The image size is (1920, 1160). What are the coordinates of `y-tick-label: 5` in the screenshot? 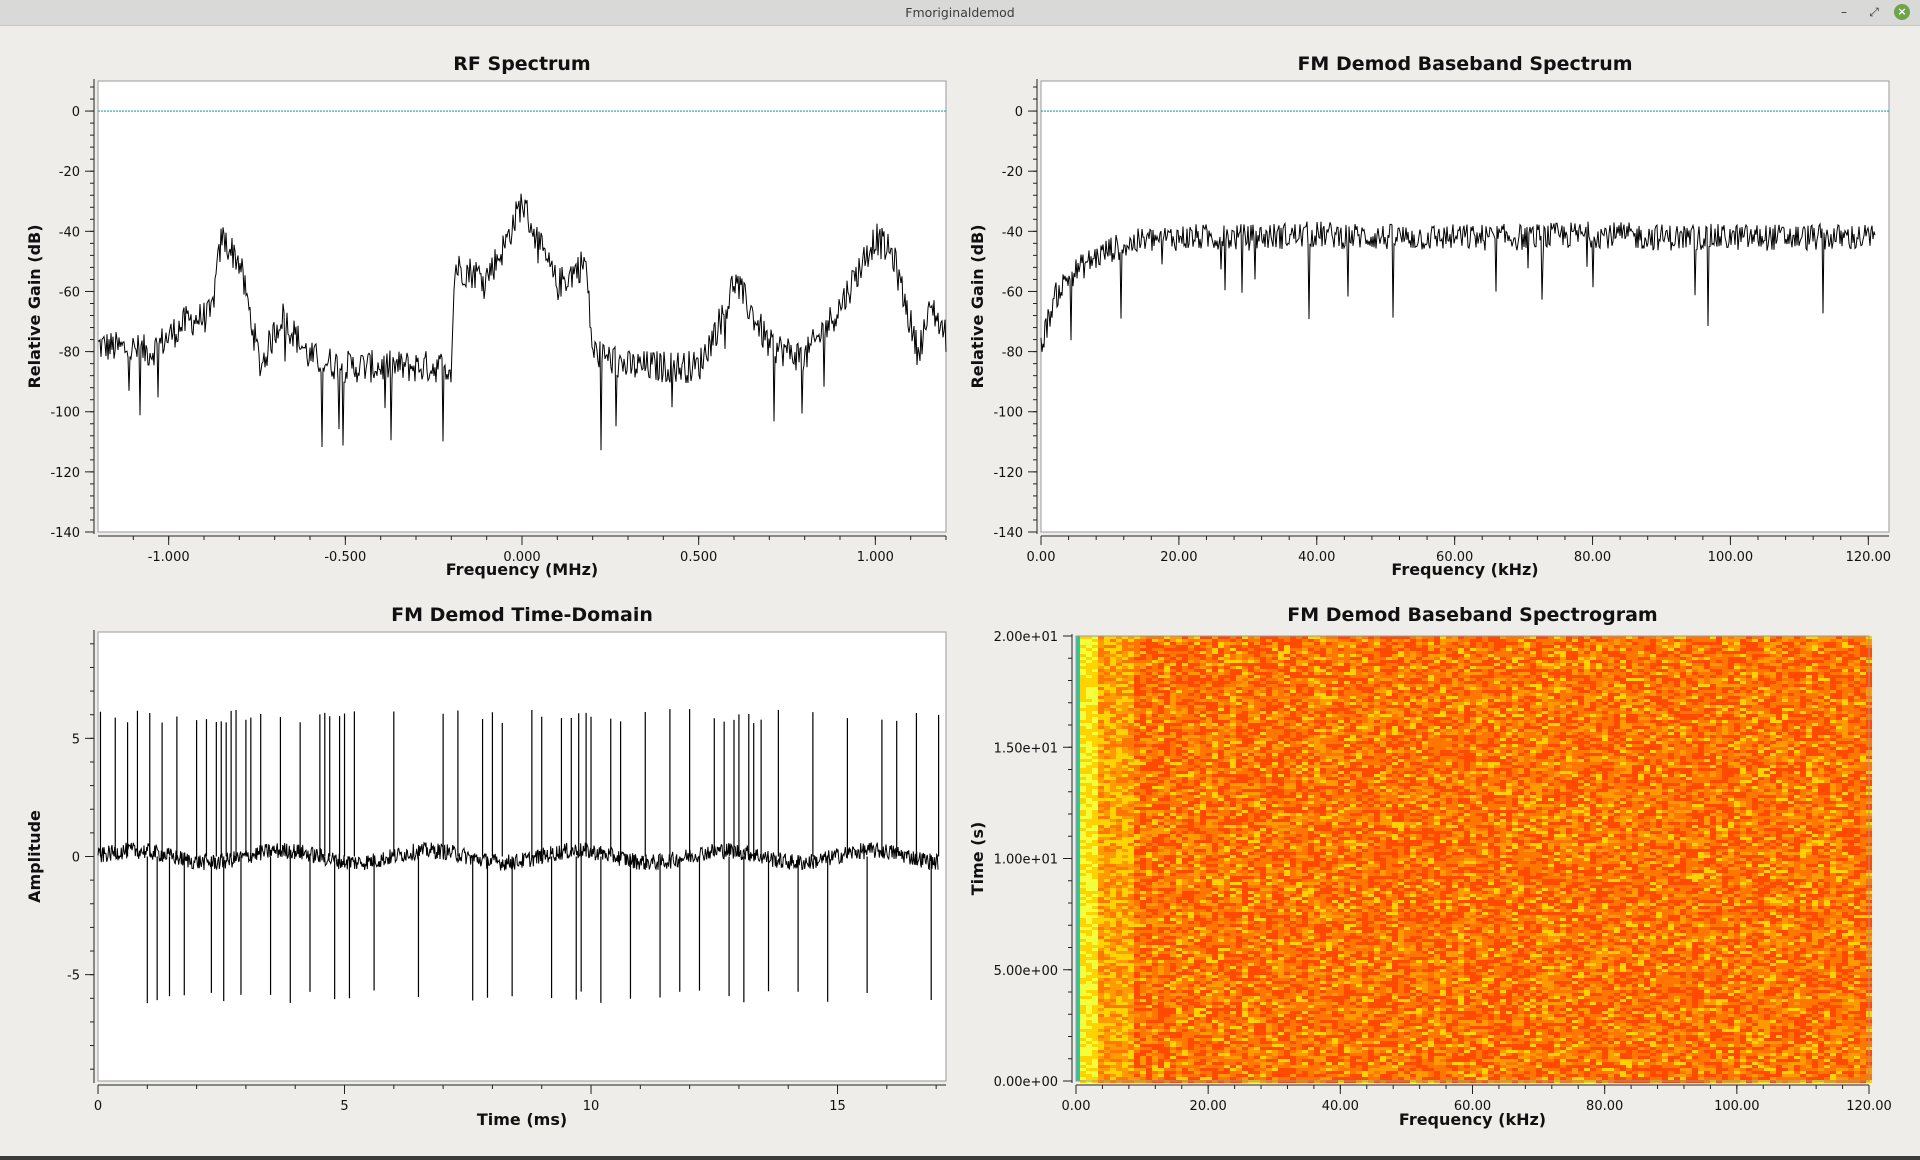 It's located at (76, 739).